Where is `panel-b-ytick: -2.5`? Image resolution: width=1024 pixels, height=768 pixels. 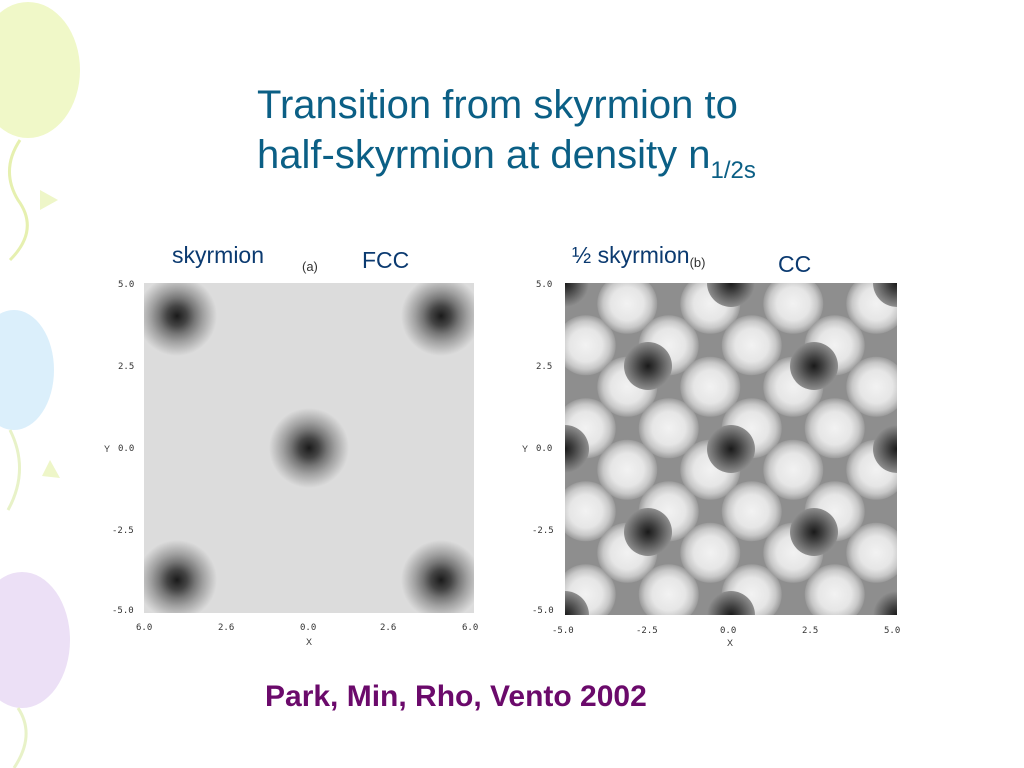
panel-b-ytick: -2.5 is located at coordinates (543, 531).